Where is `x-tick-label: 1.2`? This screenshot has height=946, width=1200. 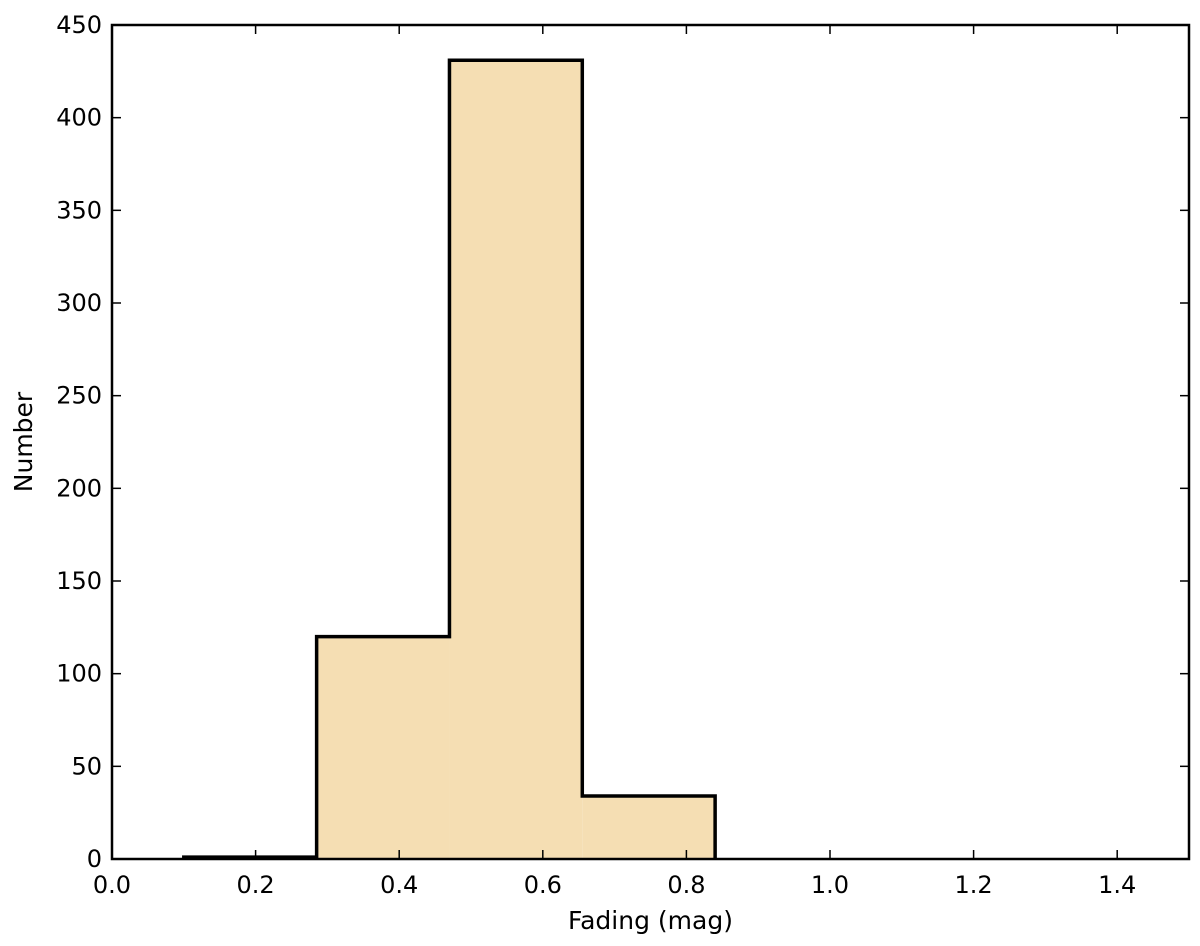
x-tick-label: 1.2 is located at coordinates (974, 885).